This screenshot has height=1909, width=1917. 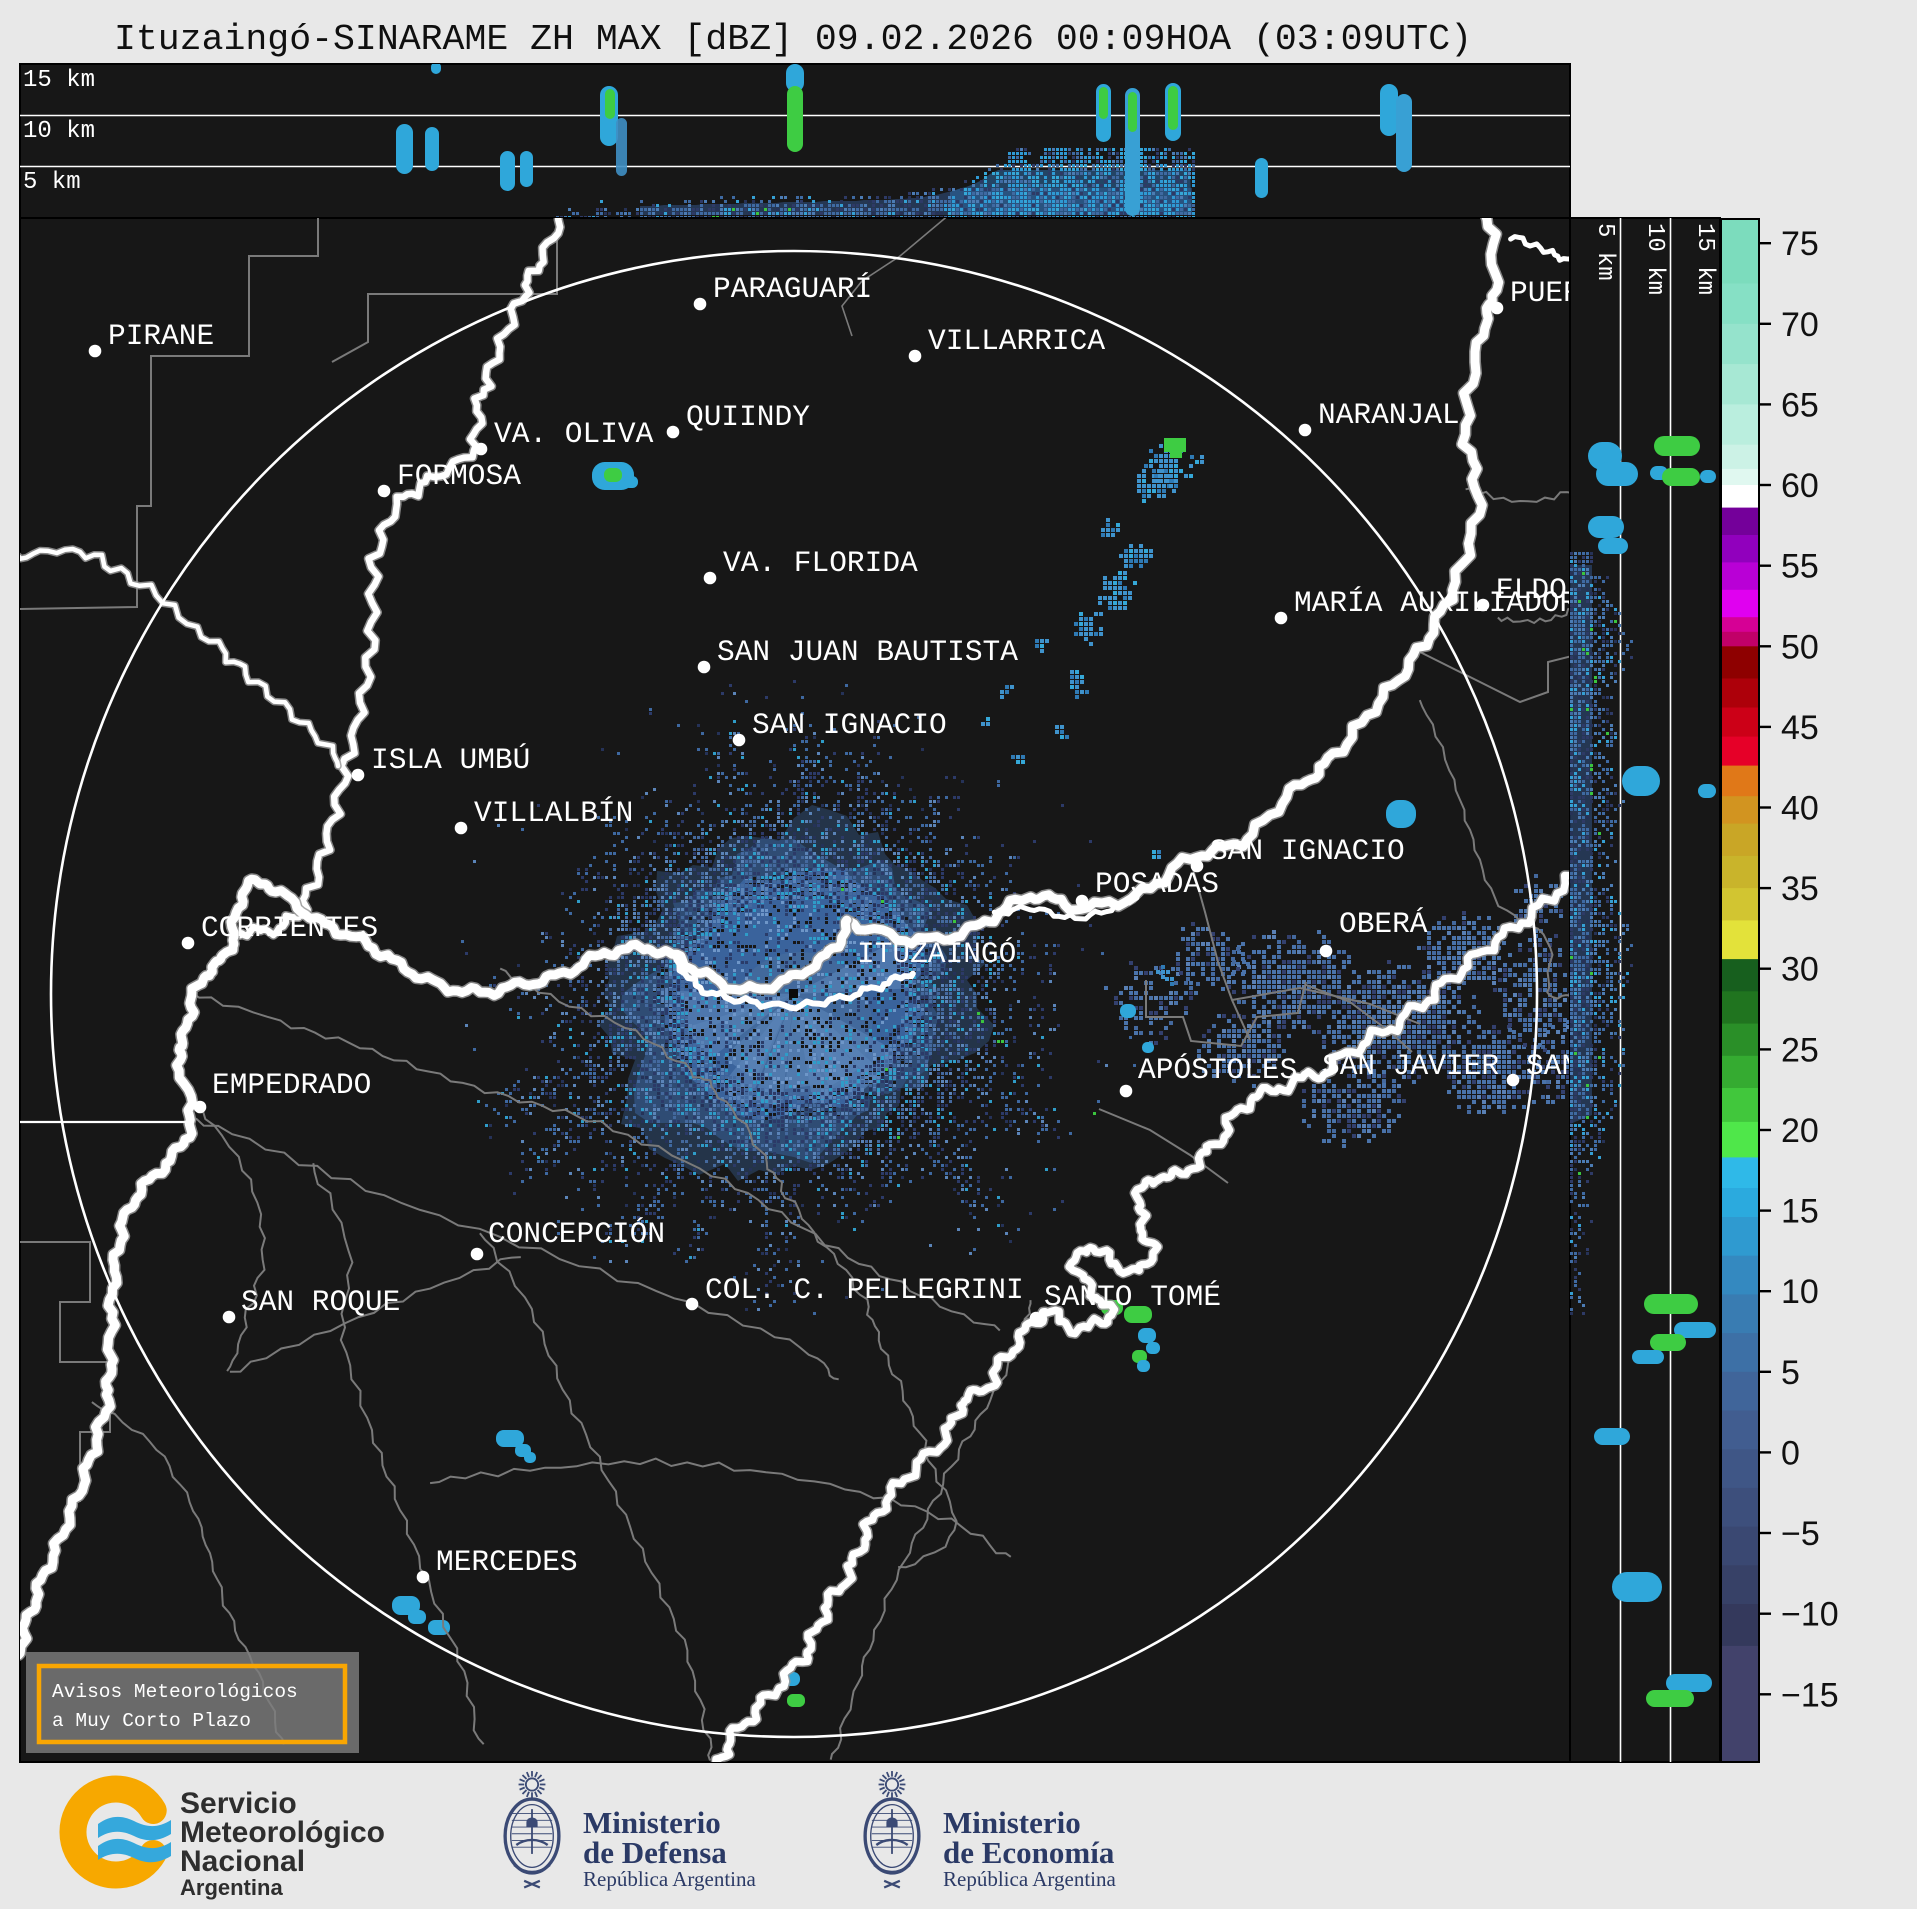 What do you see at coordinates (1800, 1050) in the screenshot?
I see `svg-text: 25` at bounding box center [1800, 1050].